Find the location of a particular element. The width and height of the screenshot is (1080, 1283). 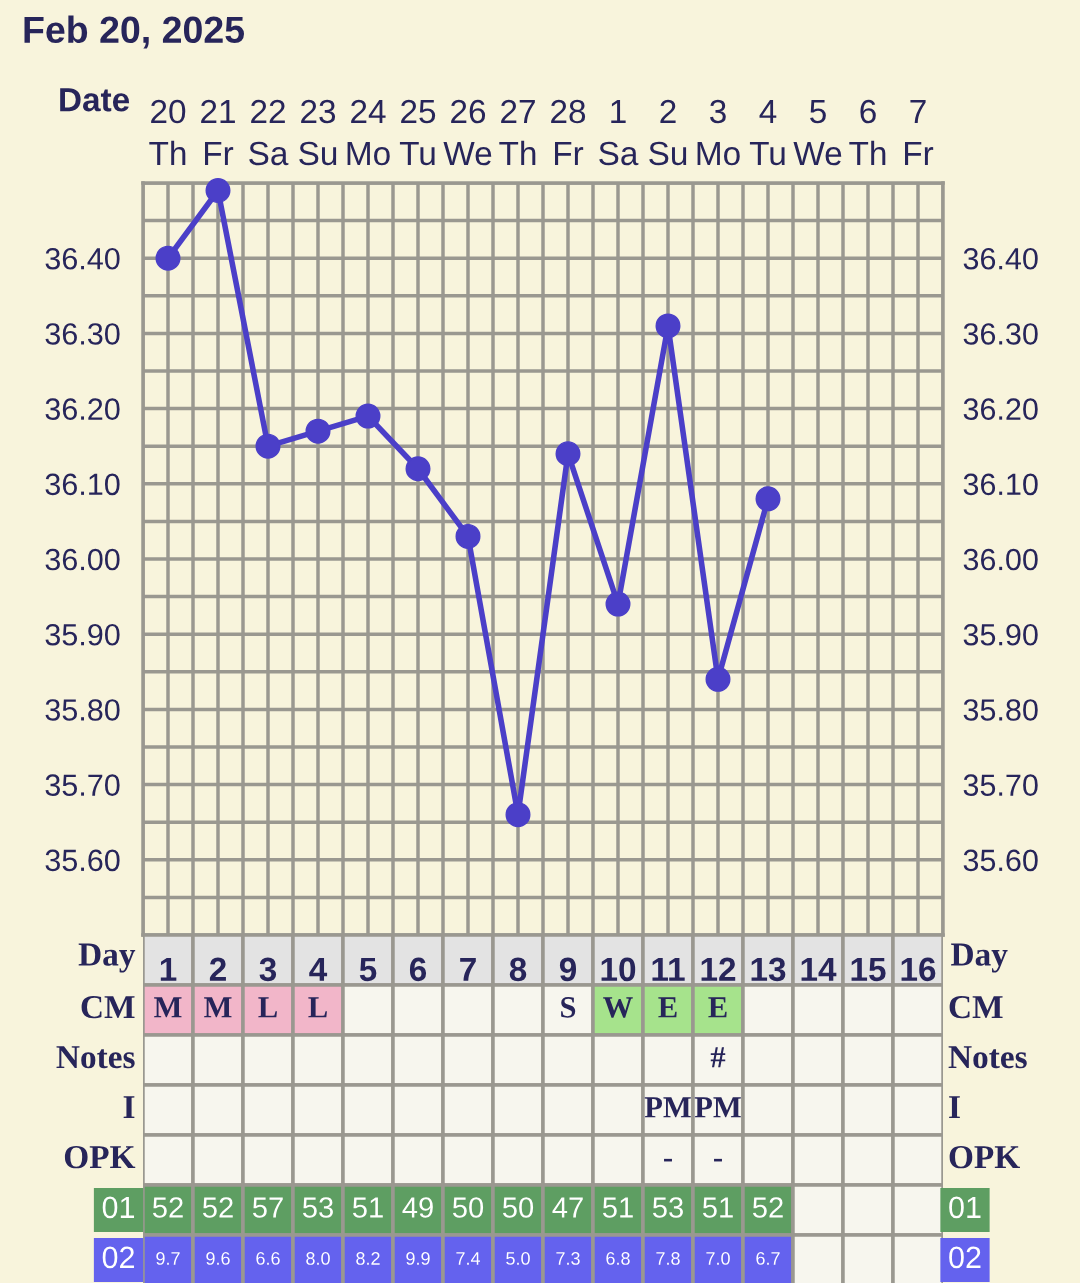

text: W is located at coordinates (618, 1007).